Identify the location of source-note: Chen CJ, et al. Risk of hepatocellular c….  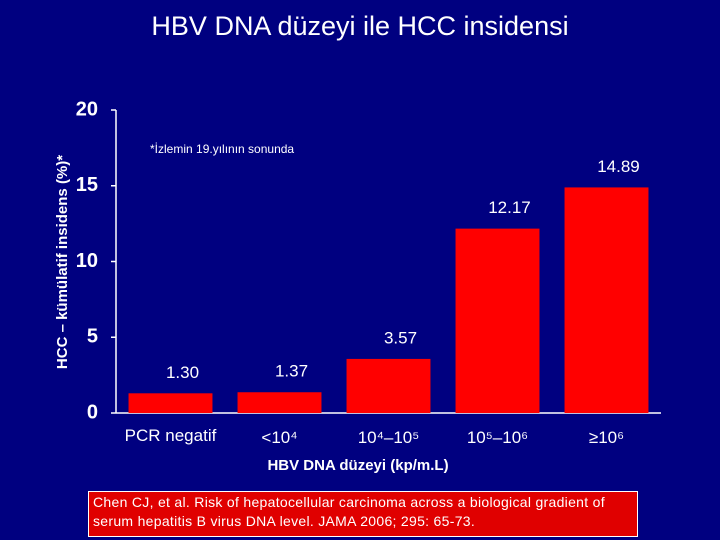
(363, 514).